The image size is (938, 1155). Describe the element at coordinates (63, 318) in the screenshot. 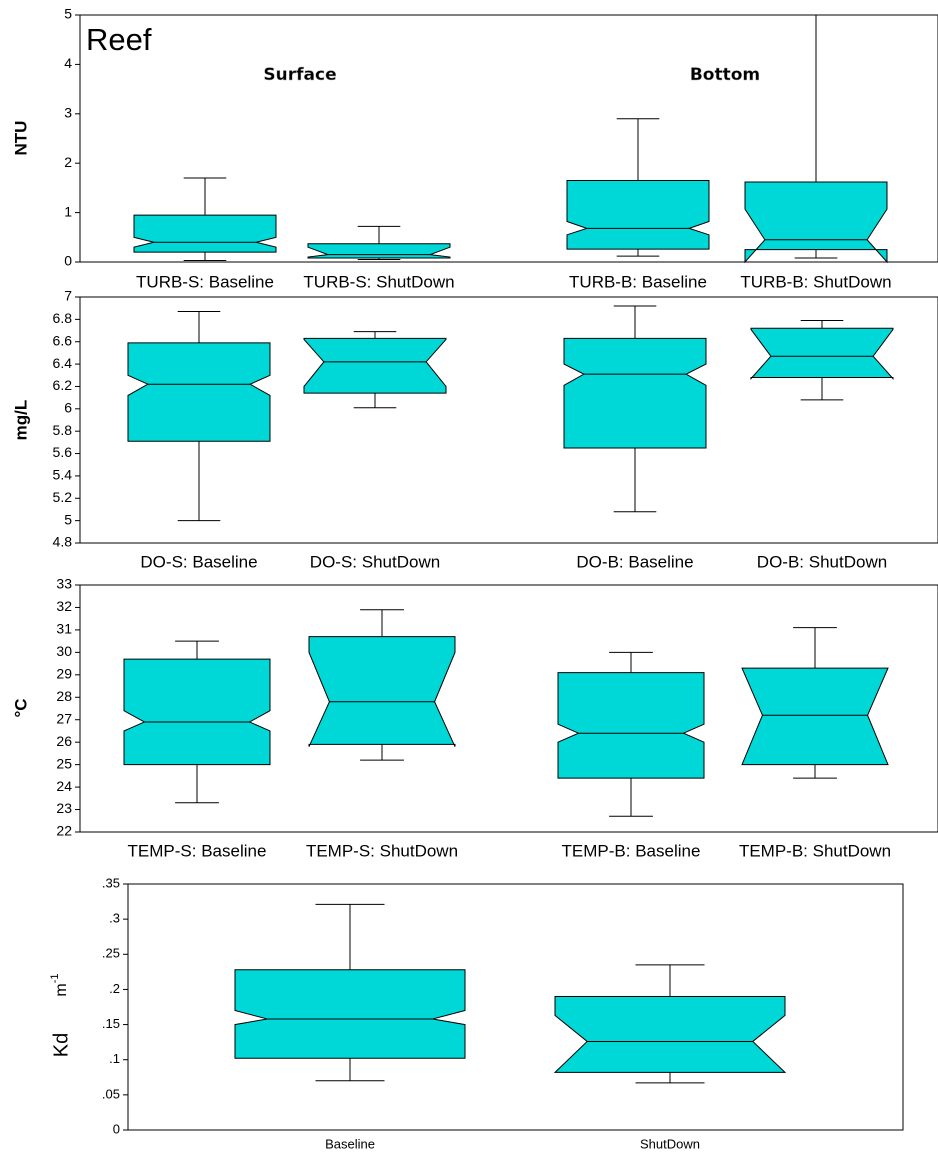

I see `y-tick-label: 6.8` at that location.